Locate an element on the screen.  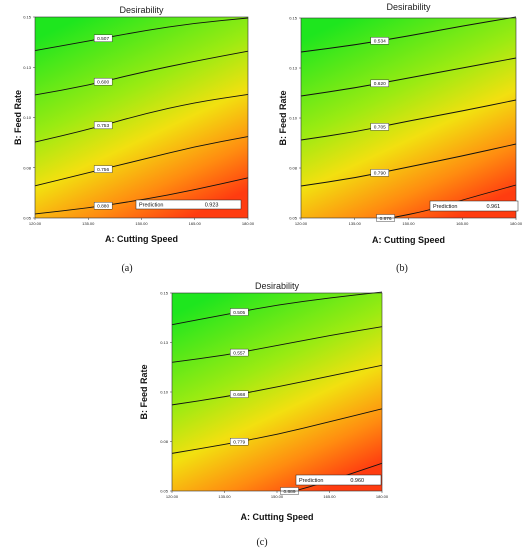
contour-line-0.668 is located at coordinates (277, 385).